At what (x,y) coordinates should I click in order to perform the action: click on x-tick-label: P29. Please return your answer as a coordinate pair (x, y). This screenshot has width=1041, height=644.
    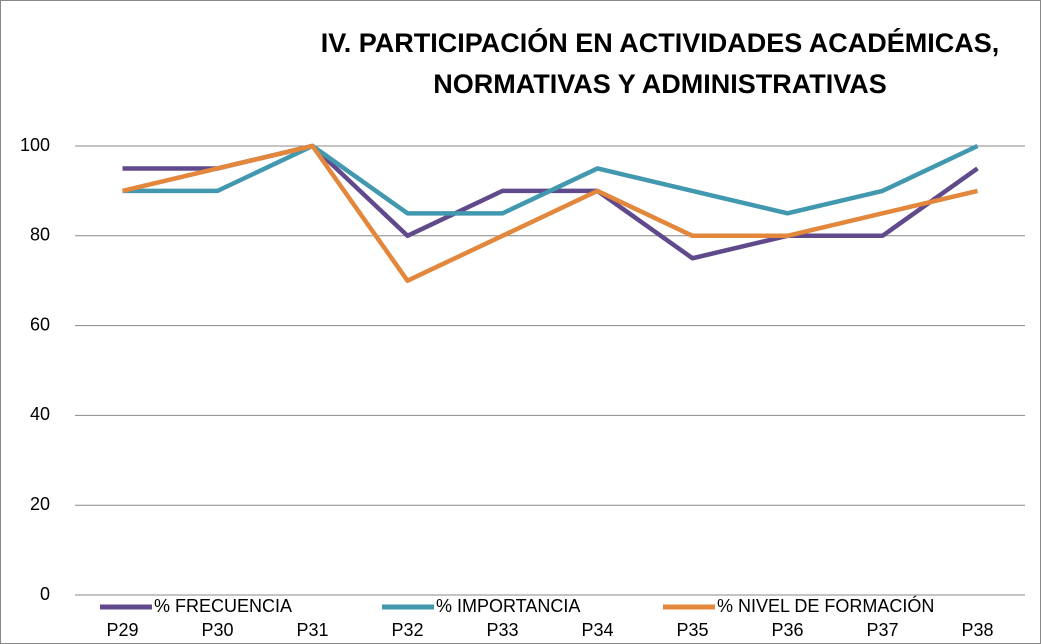
    Looking at the image, I should click on (122, 630).